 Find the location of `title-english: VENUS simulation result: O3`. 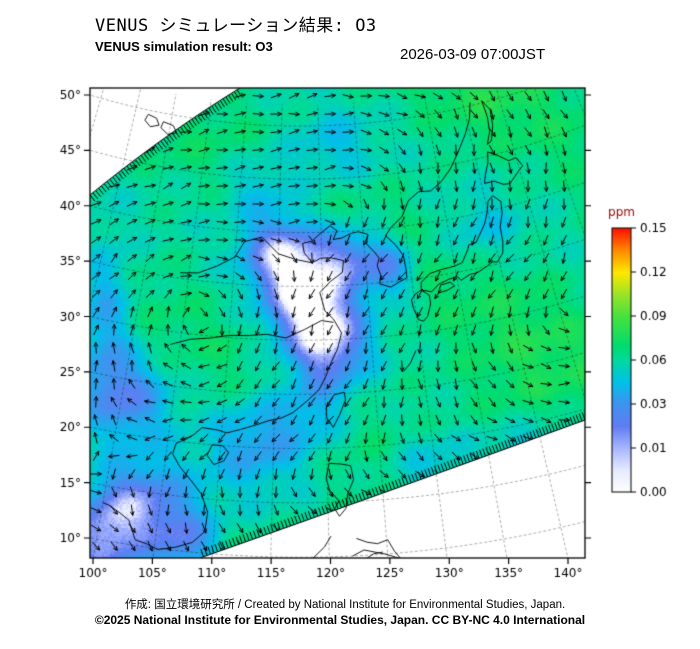

title-english: VENUS simulation result: O3 is located at coordinates (184, 46).